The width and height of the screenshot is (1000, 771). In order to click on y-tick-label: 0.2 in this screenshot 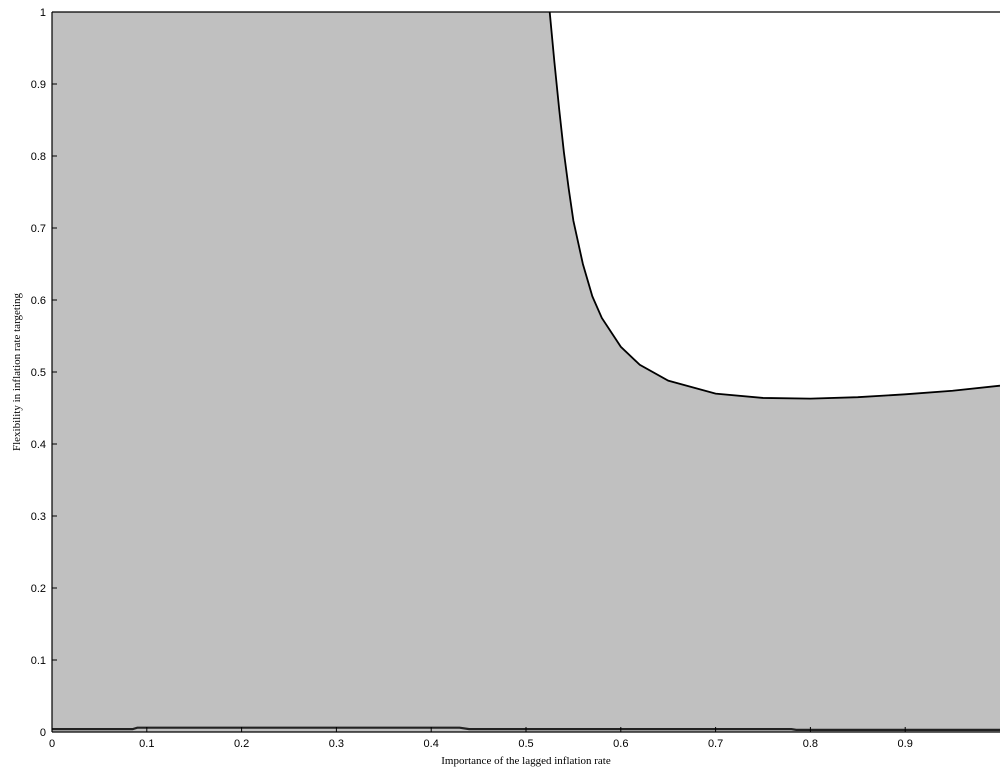, I will do `click(38, 589)`.